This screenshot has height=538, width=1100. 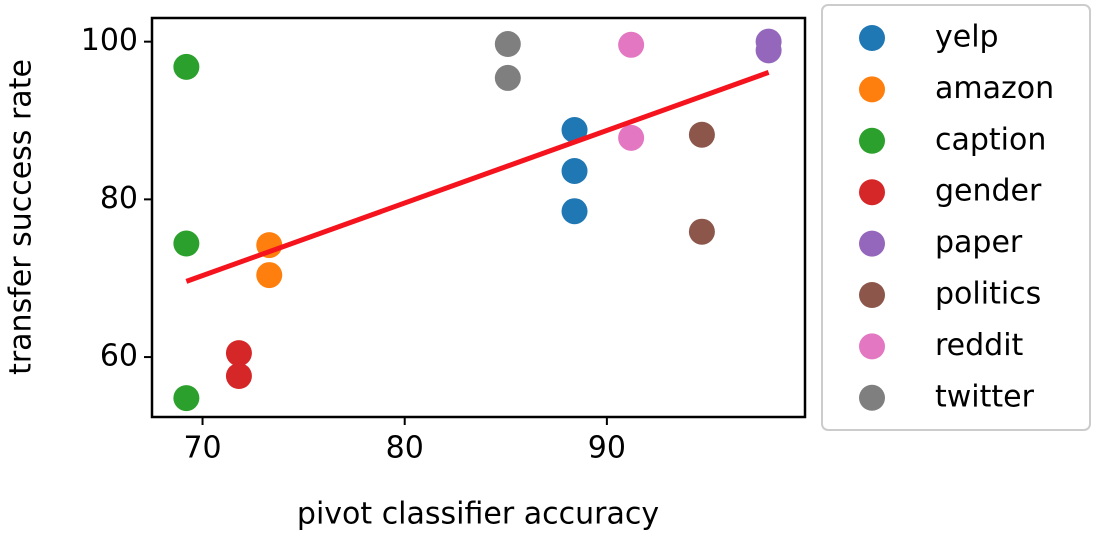 What do you see at coordinates (119, 198) in the screenshot?
I see `y-tick-label: 80` at bounding box center [119, 198].